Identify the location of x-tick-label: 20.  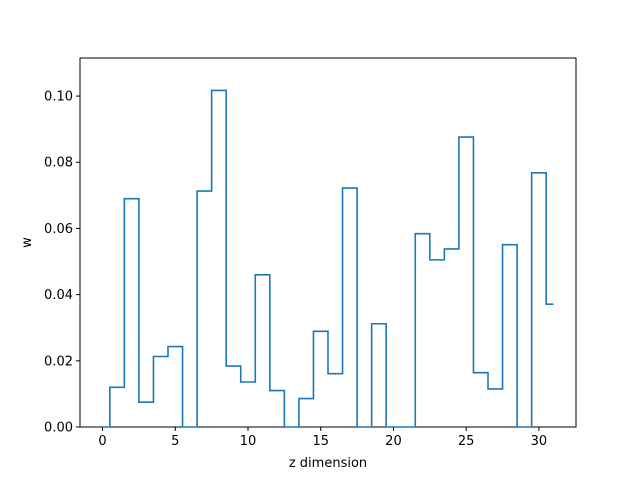
(393, 441).